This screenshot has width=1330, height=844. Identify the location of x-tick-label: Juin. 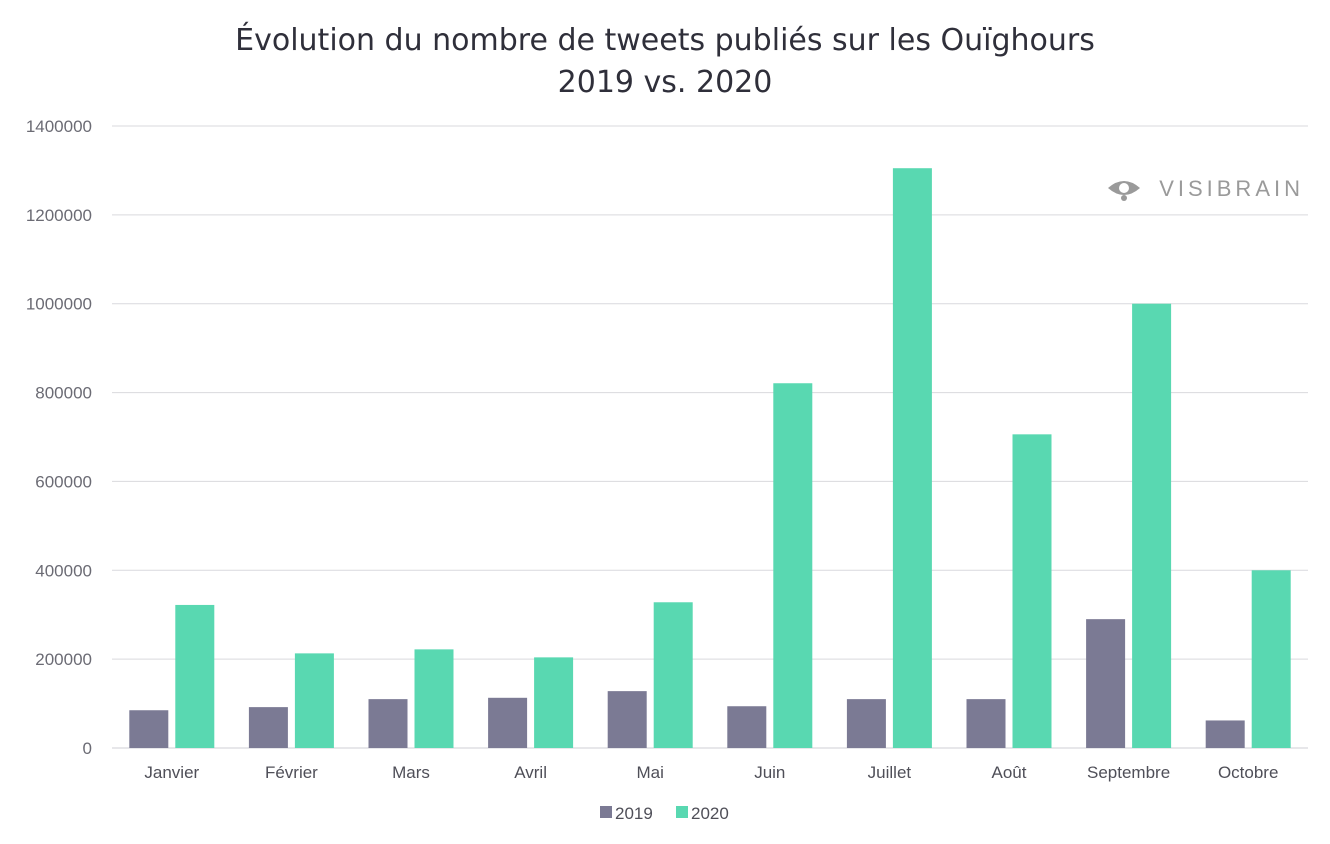
(769, 772).